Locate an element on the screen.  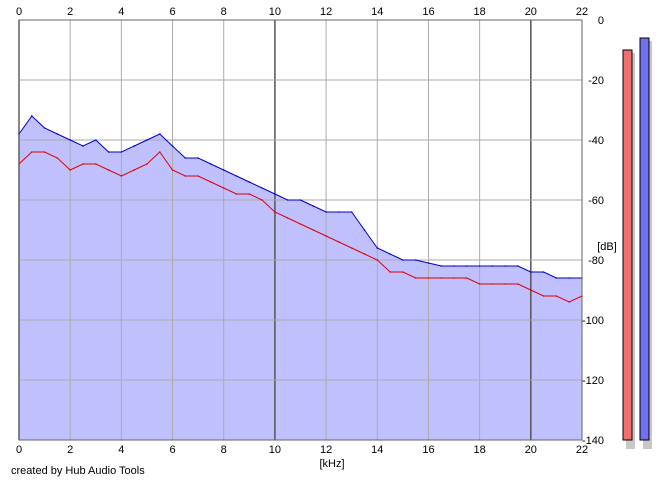
y-tick-label: -80 is located at coordinates (596, 261).